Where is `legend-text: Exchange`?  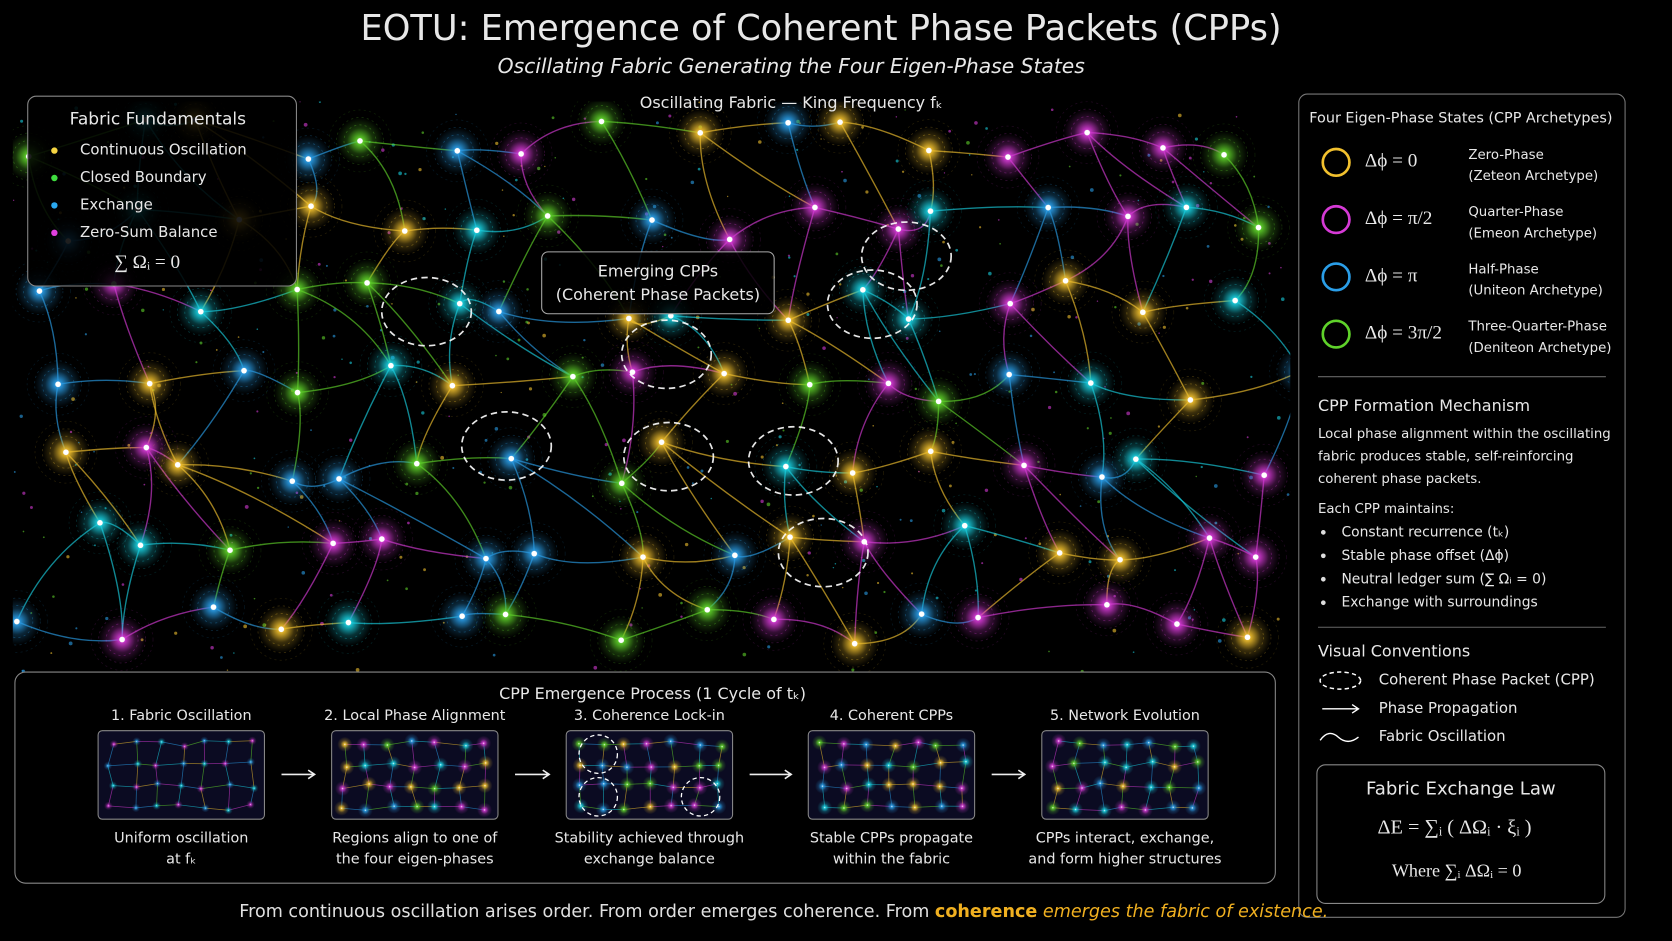 legend-text: Exchange is located at coordinates (116, 204).